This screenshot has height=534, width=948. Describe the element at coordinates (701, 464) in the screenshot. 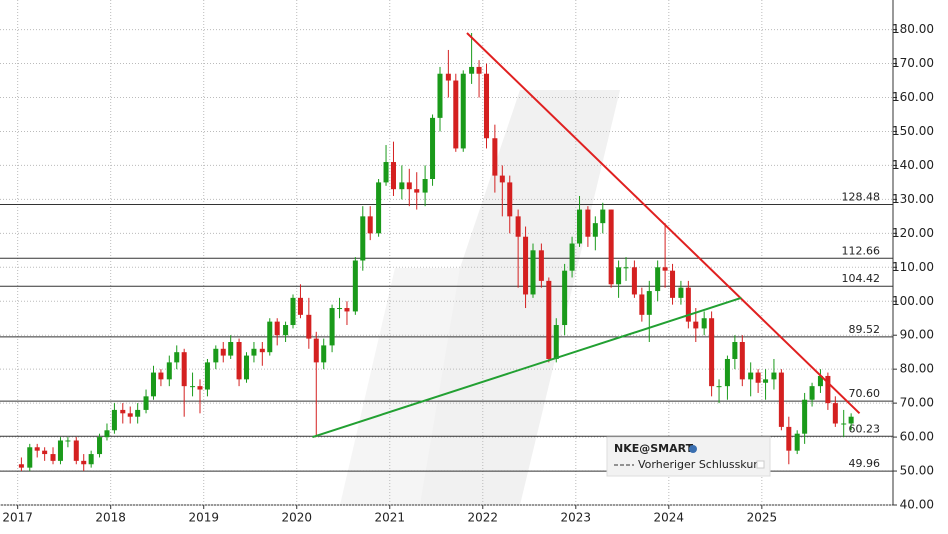

I see `legend-label: Vorheriger Schlusskurs` at that location.